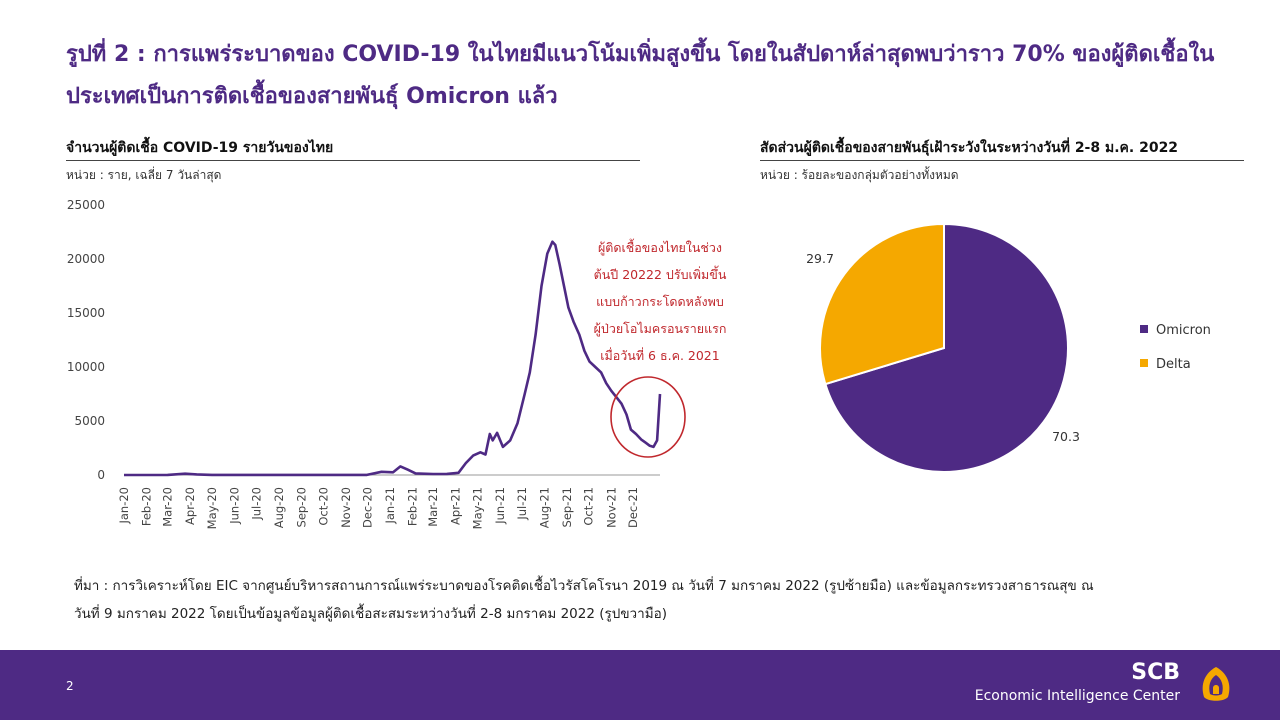 This screenshot has height=720, width=1280. I want to click on y-tick-label: 5000, so click(89, 421).